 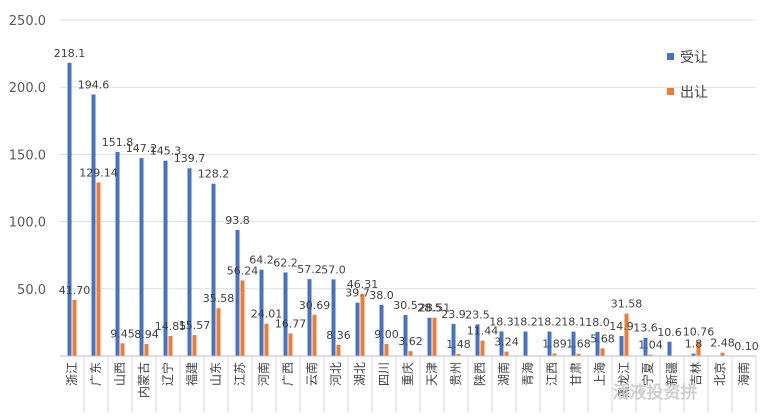 I want to click on data-label-transferred: 11.44, so click(x=483, y=331).